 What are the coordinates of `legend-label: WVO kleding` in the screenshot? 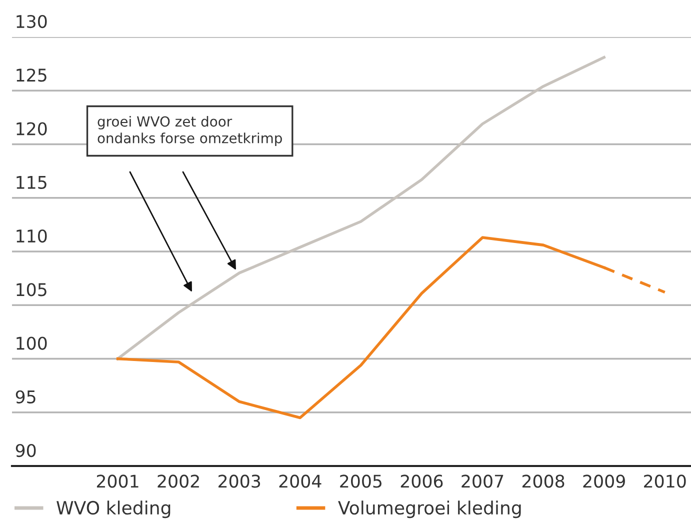 It's located at (113, 509).